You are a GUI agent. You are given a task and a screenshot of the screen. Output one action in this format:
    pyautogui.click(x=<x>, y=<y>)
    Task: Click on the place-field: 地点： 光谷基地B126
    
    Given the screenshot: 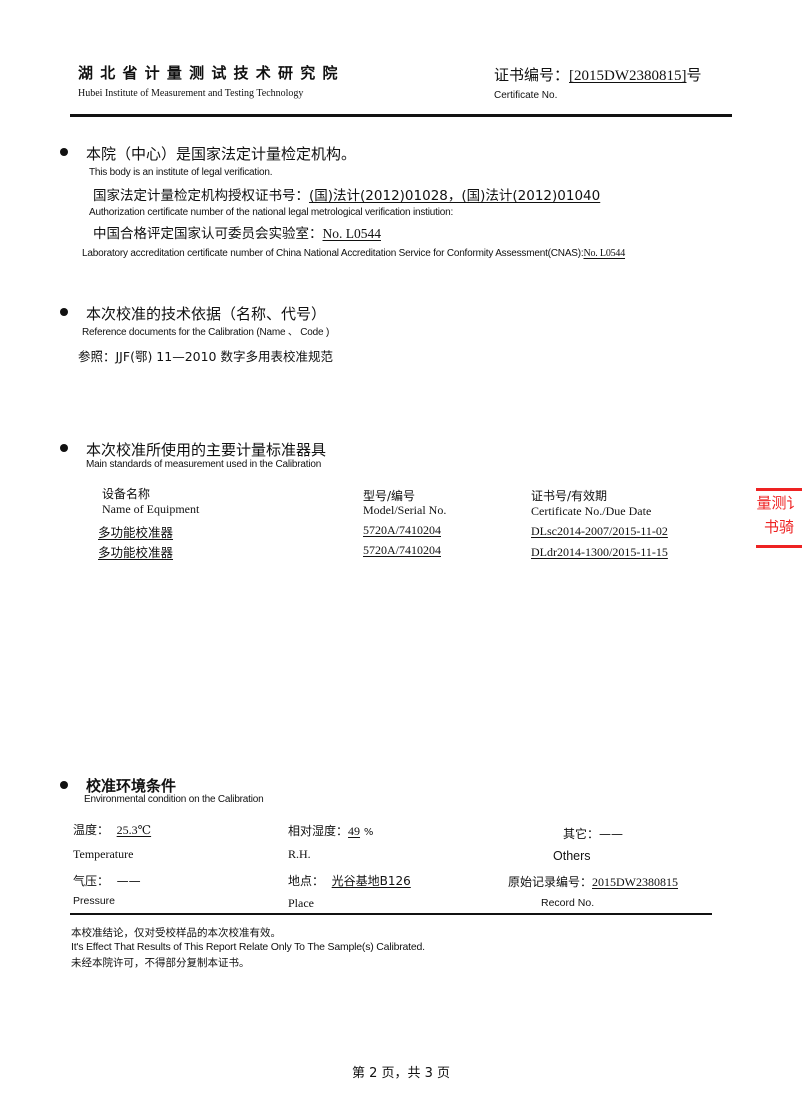 What is the action you would take?
    pyautogui.click(x=349, y=880)
    